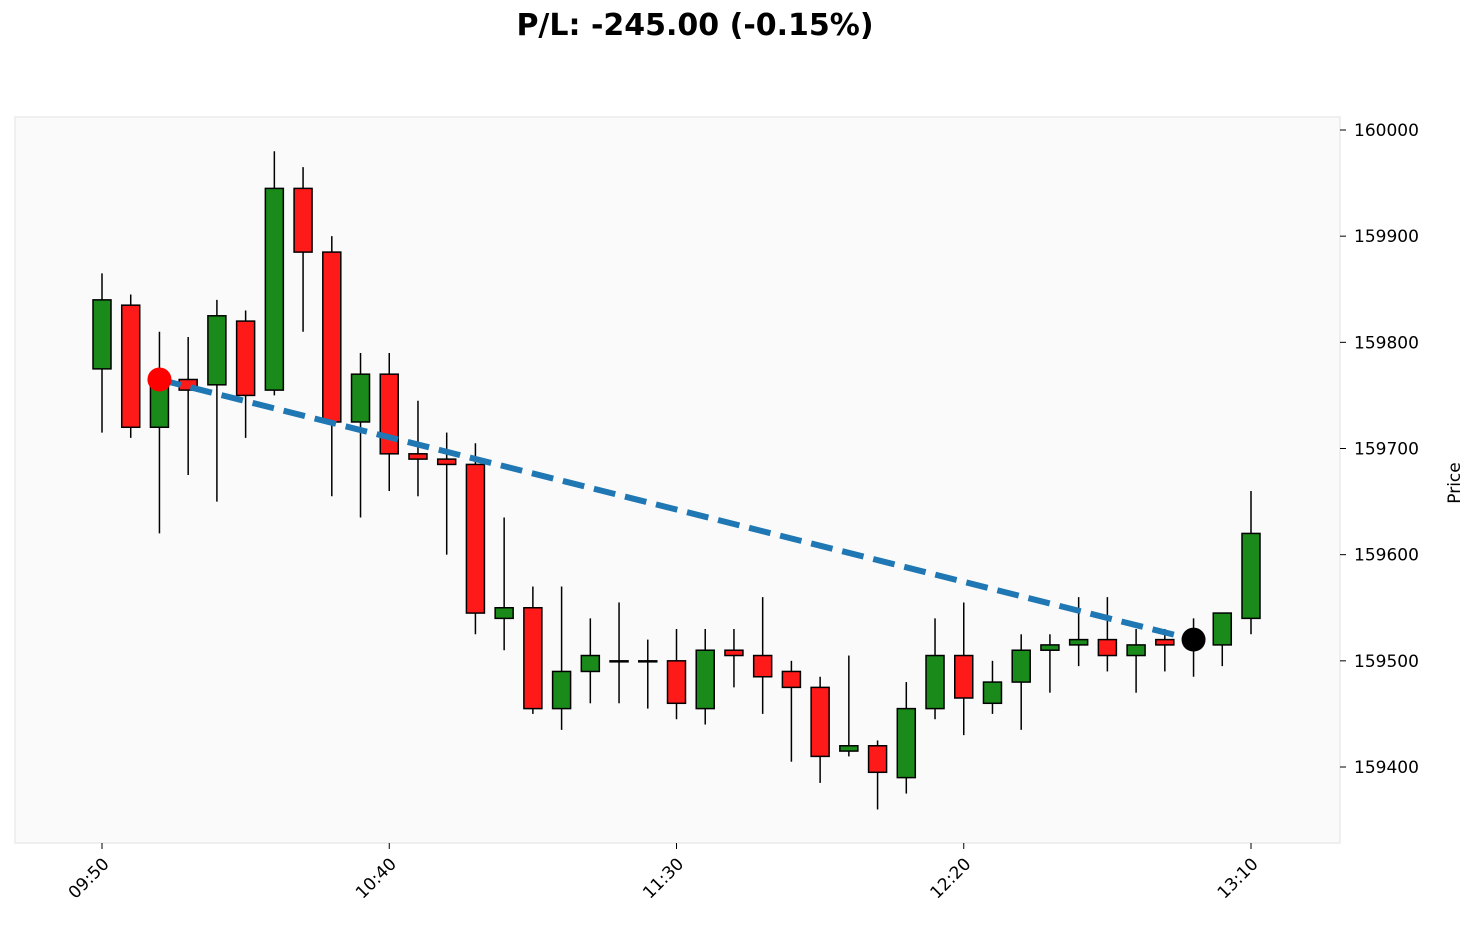 This screenshot has height=929, width=1477. What do you see at coordinates (89, 878) in the screenshot?
I see `x-tick-label: 09:50` at bounding box center [89, 878].